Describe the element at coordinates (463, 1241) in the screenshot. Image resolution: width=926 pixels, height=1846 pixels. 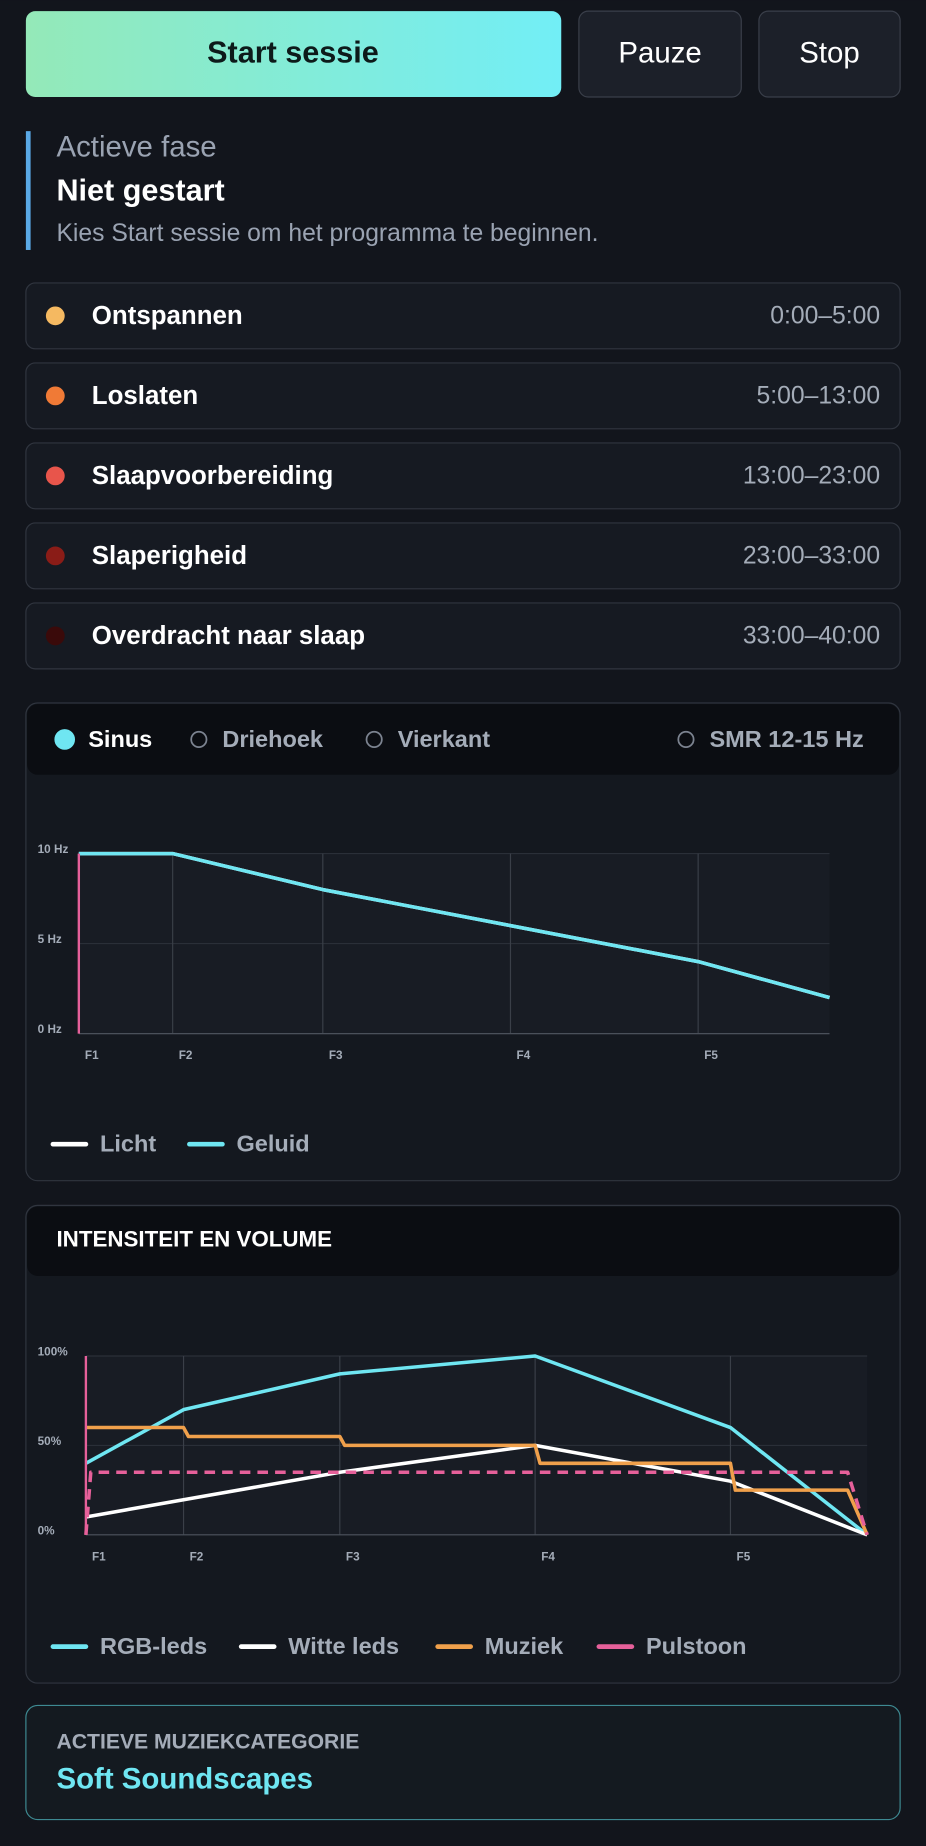
I see `intensity-header` at that location.